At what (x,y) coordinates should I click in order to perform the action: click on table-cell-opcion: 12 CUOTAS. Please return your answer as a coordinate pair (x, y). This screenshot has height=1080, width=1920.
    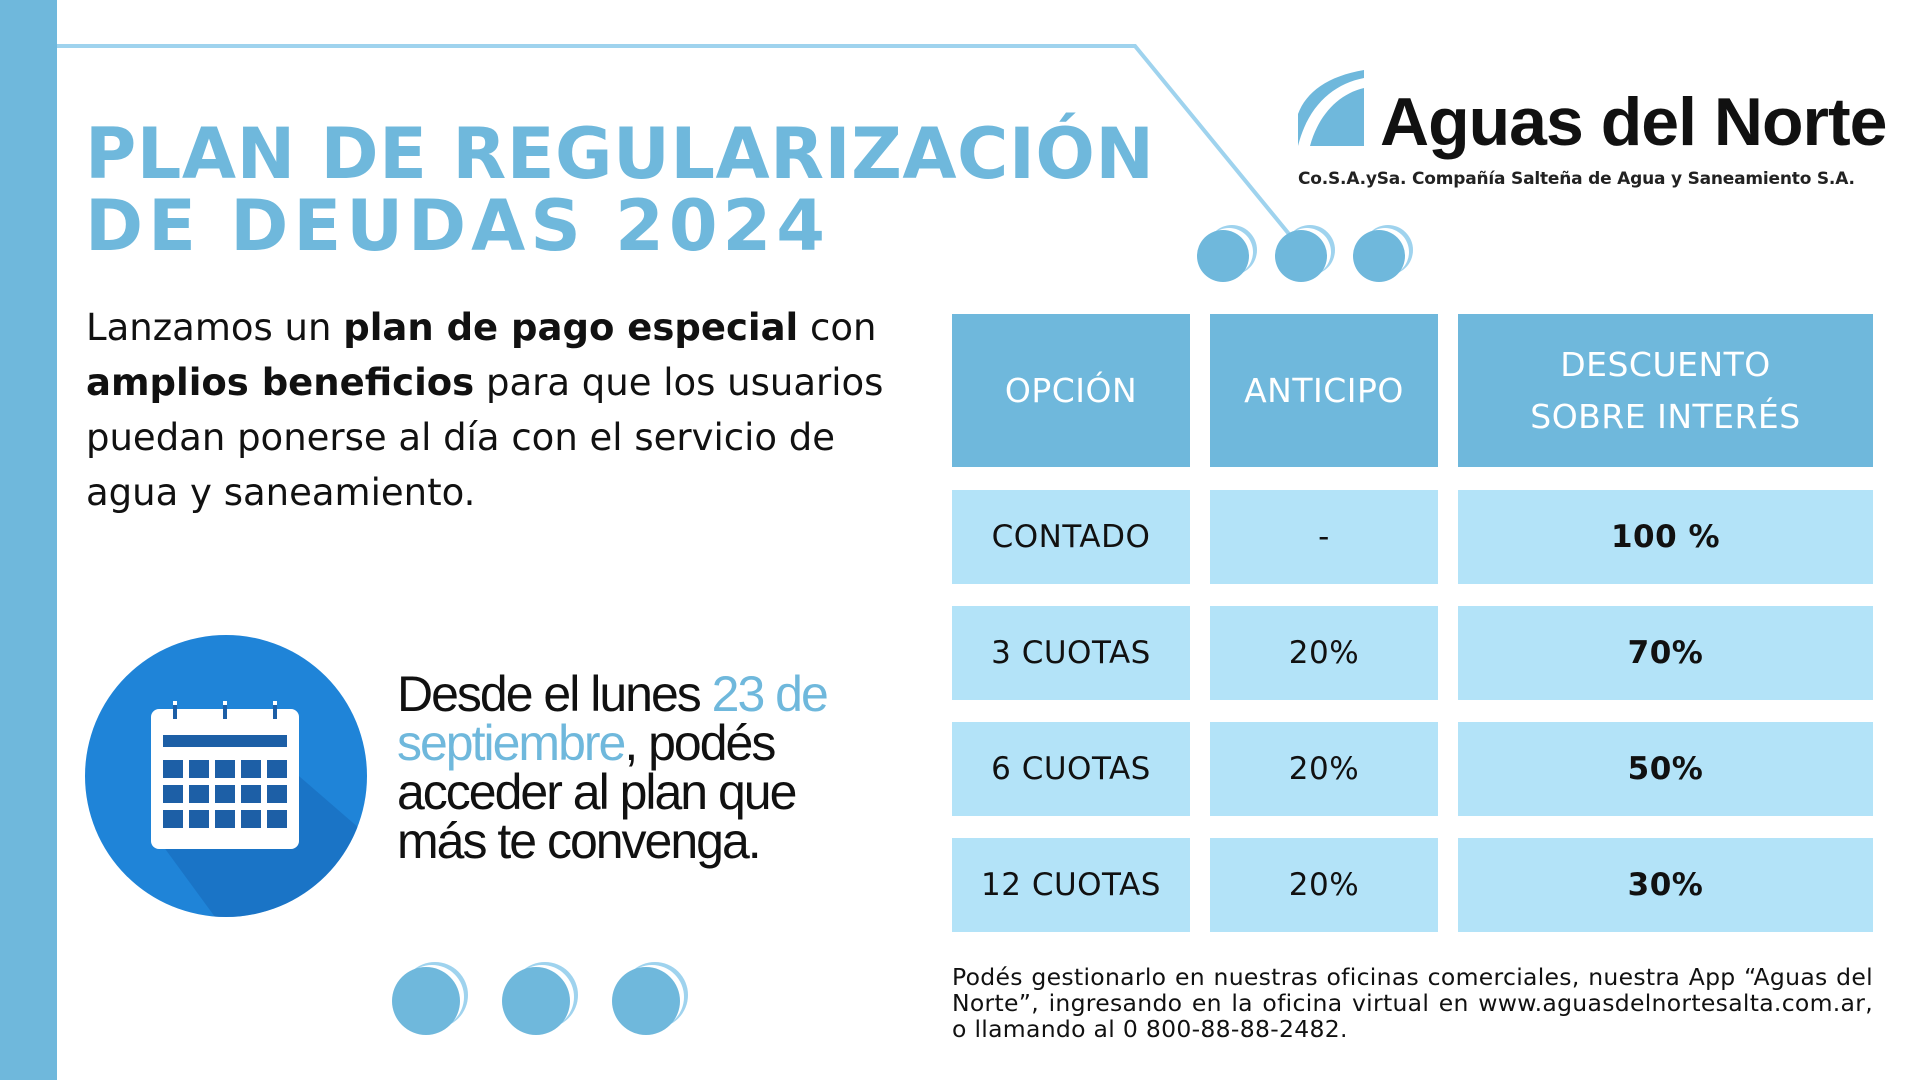
    Looking at the image, I should click on (1071, 885).